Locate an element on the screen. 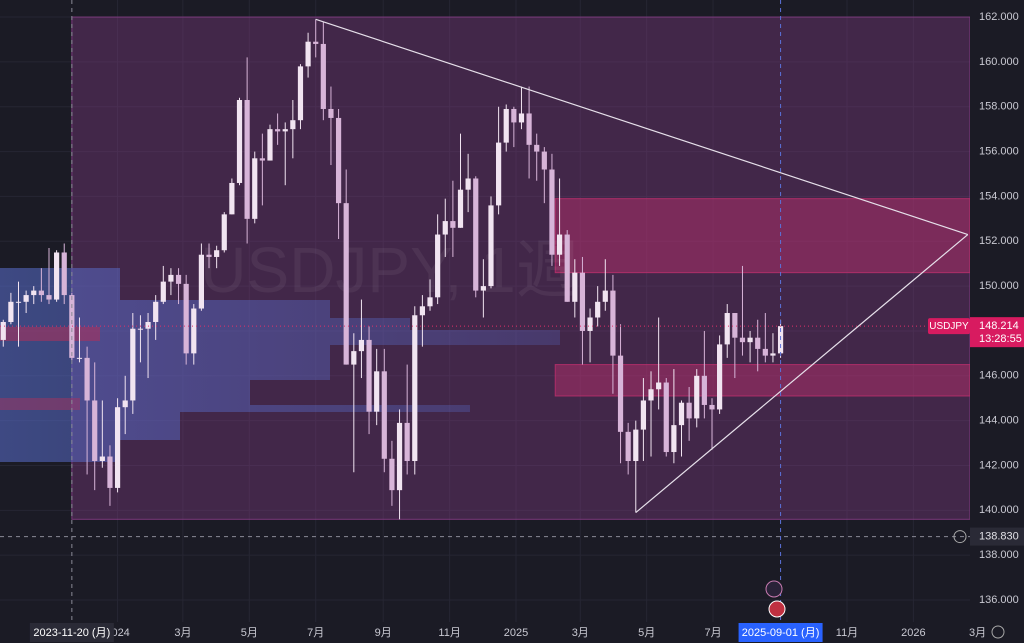 Image resolution: width=1024 pixels, height=643 pixels. countdown: 13:28:55 is located at coordinates (1000, 339).